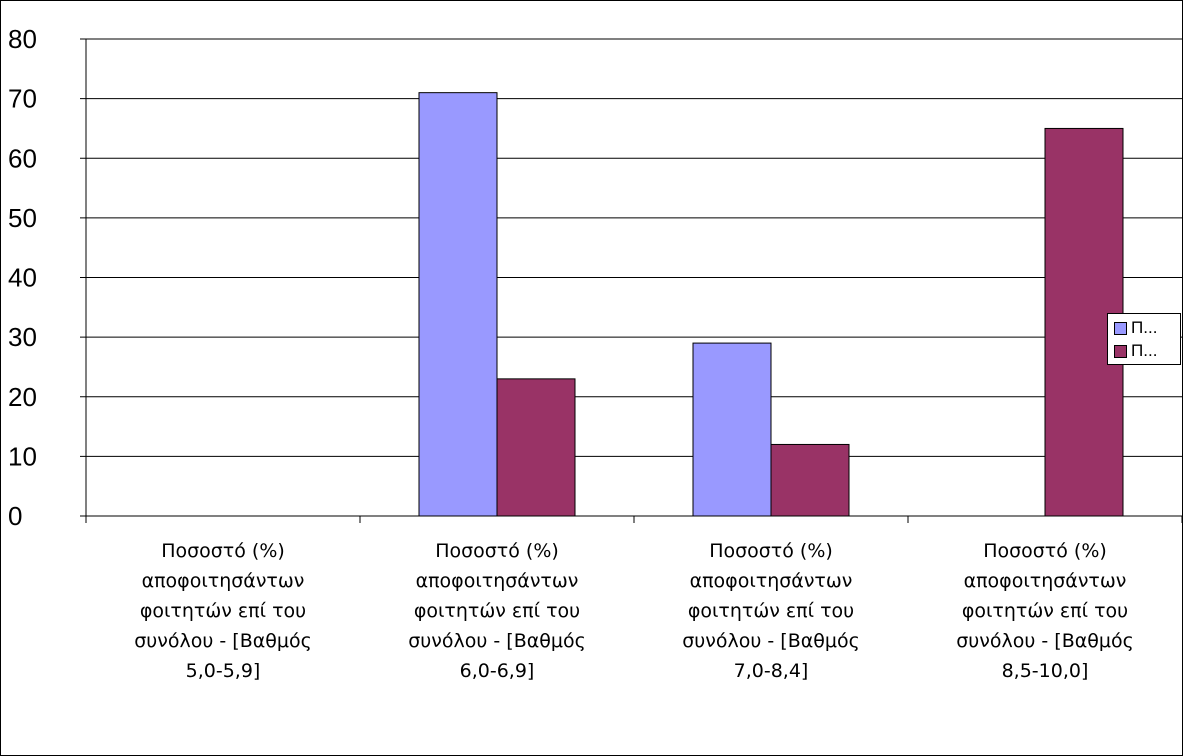  What do you see at coordinates (22, 39) in the screenshot?
I see `y-tick-label: 80` at bounding box center [22, 39].